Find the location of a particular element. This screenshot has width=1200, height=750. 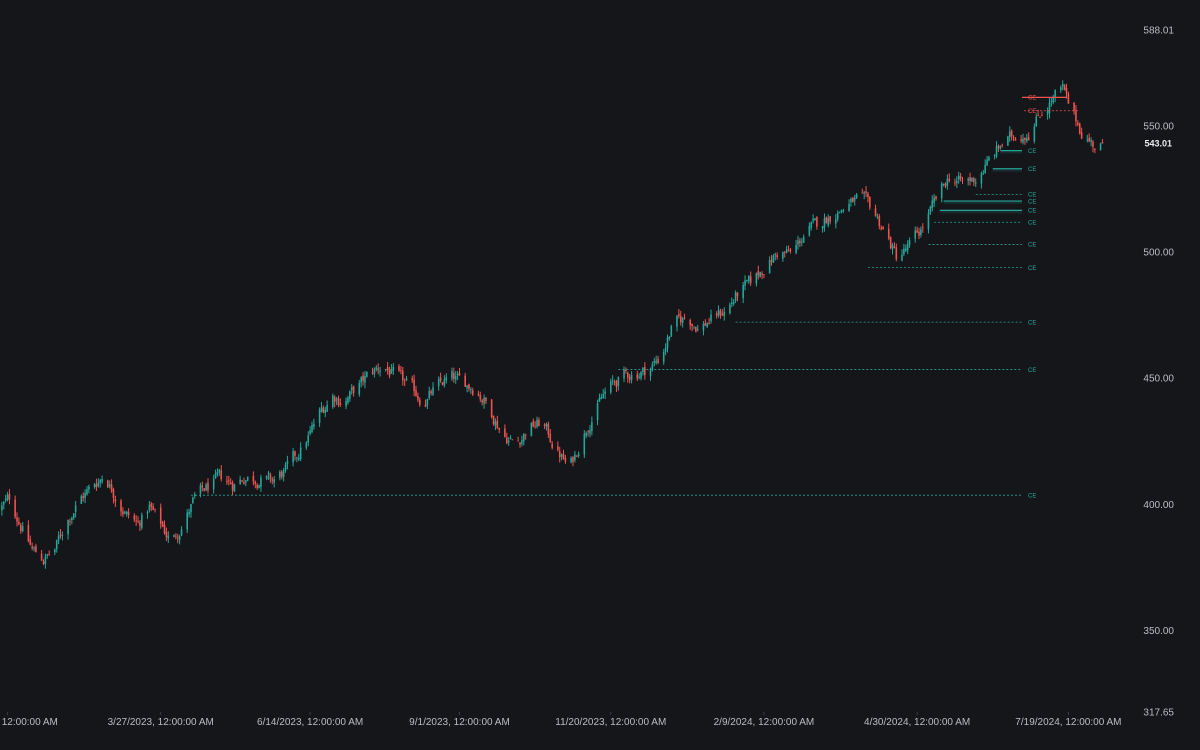

x-axis-tick-label: 11/20/2023, 12:00:00 AM is located at coordinates (610, 722).